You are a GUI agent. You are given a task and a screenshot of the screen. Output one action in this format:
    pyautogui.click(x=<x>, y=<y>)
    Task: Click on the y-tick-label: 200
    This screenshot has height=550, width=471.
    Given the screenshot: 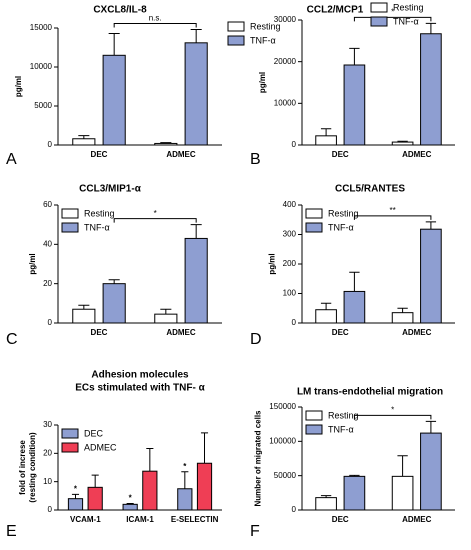 What is the action you would take?
    pyautogui.click(x=290, y=263)
    